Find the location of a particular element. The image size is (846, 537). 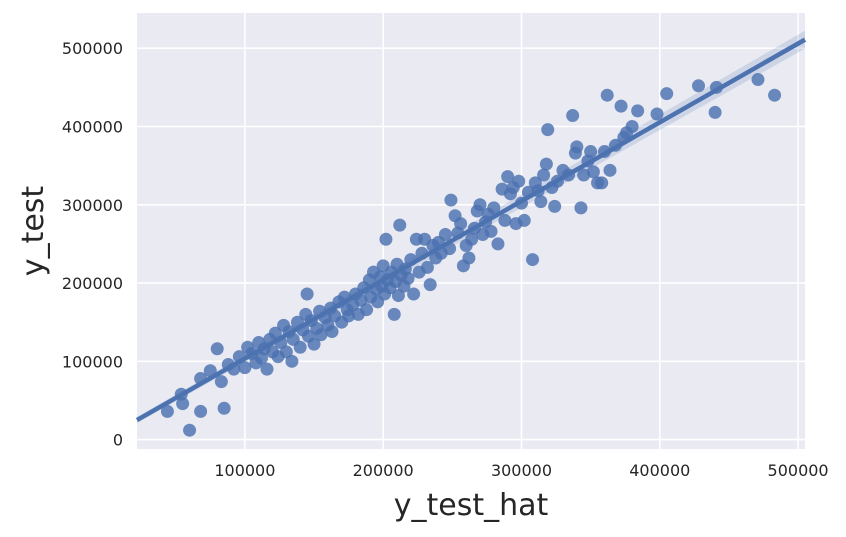

y-tick-label: 300000 is located at coordinates (92, 205).